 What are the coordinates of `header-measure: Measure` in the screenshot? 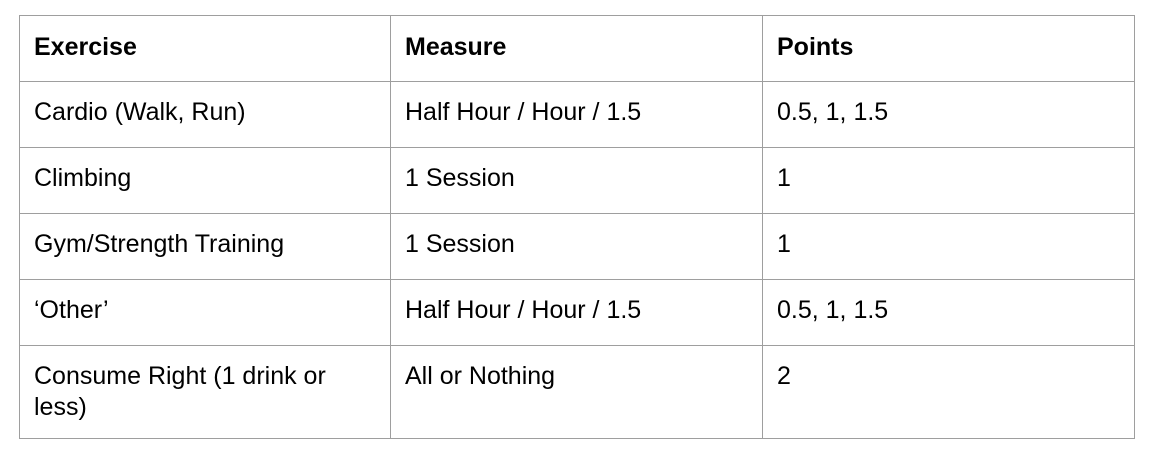 It's located at (576, 48).